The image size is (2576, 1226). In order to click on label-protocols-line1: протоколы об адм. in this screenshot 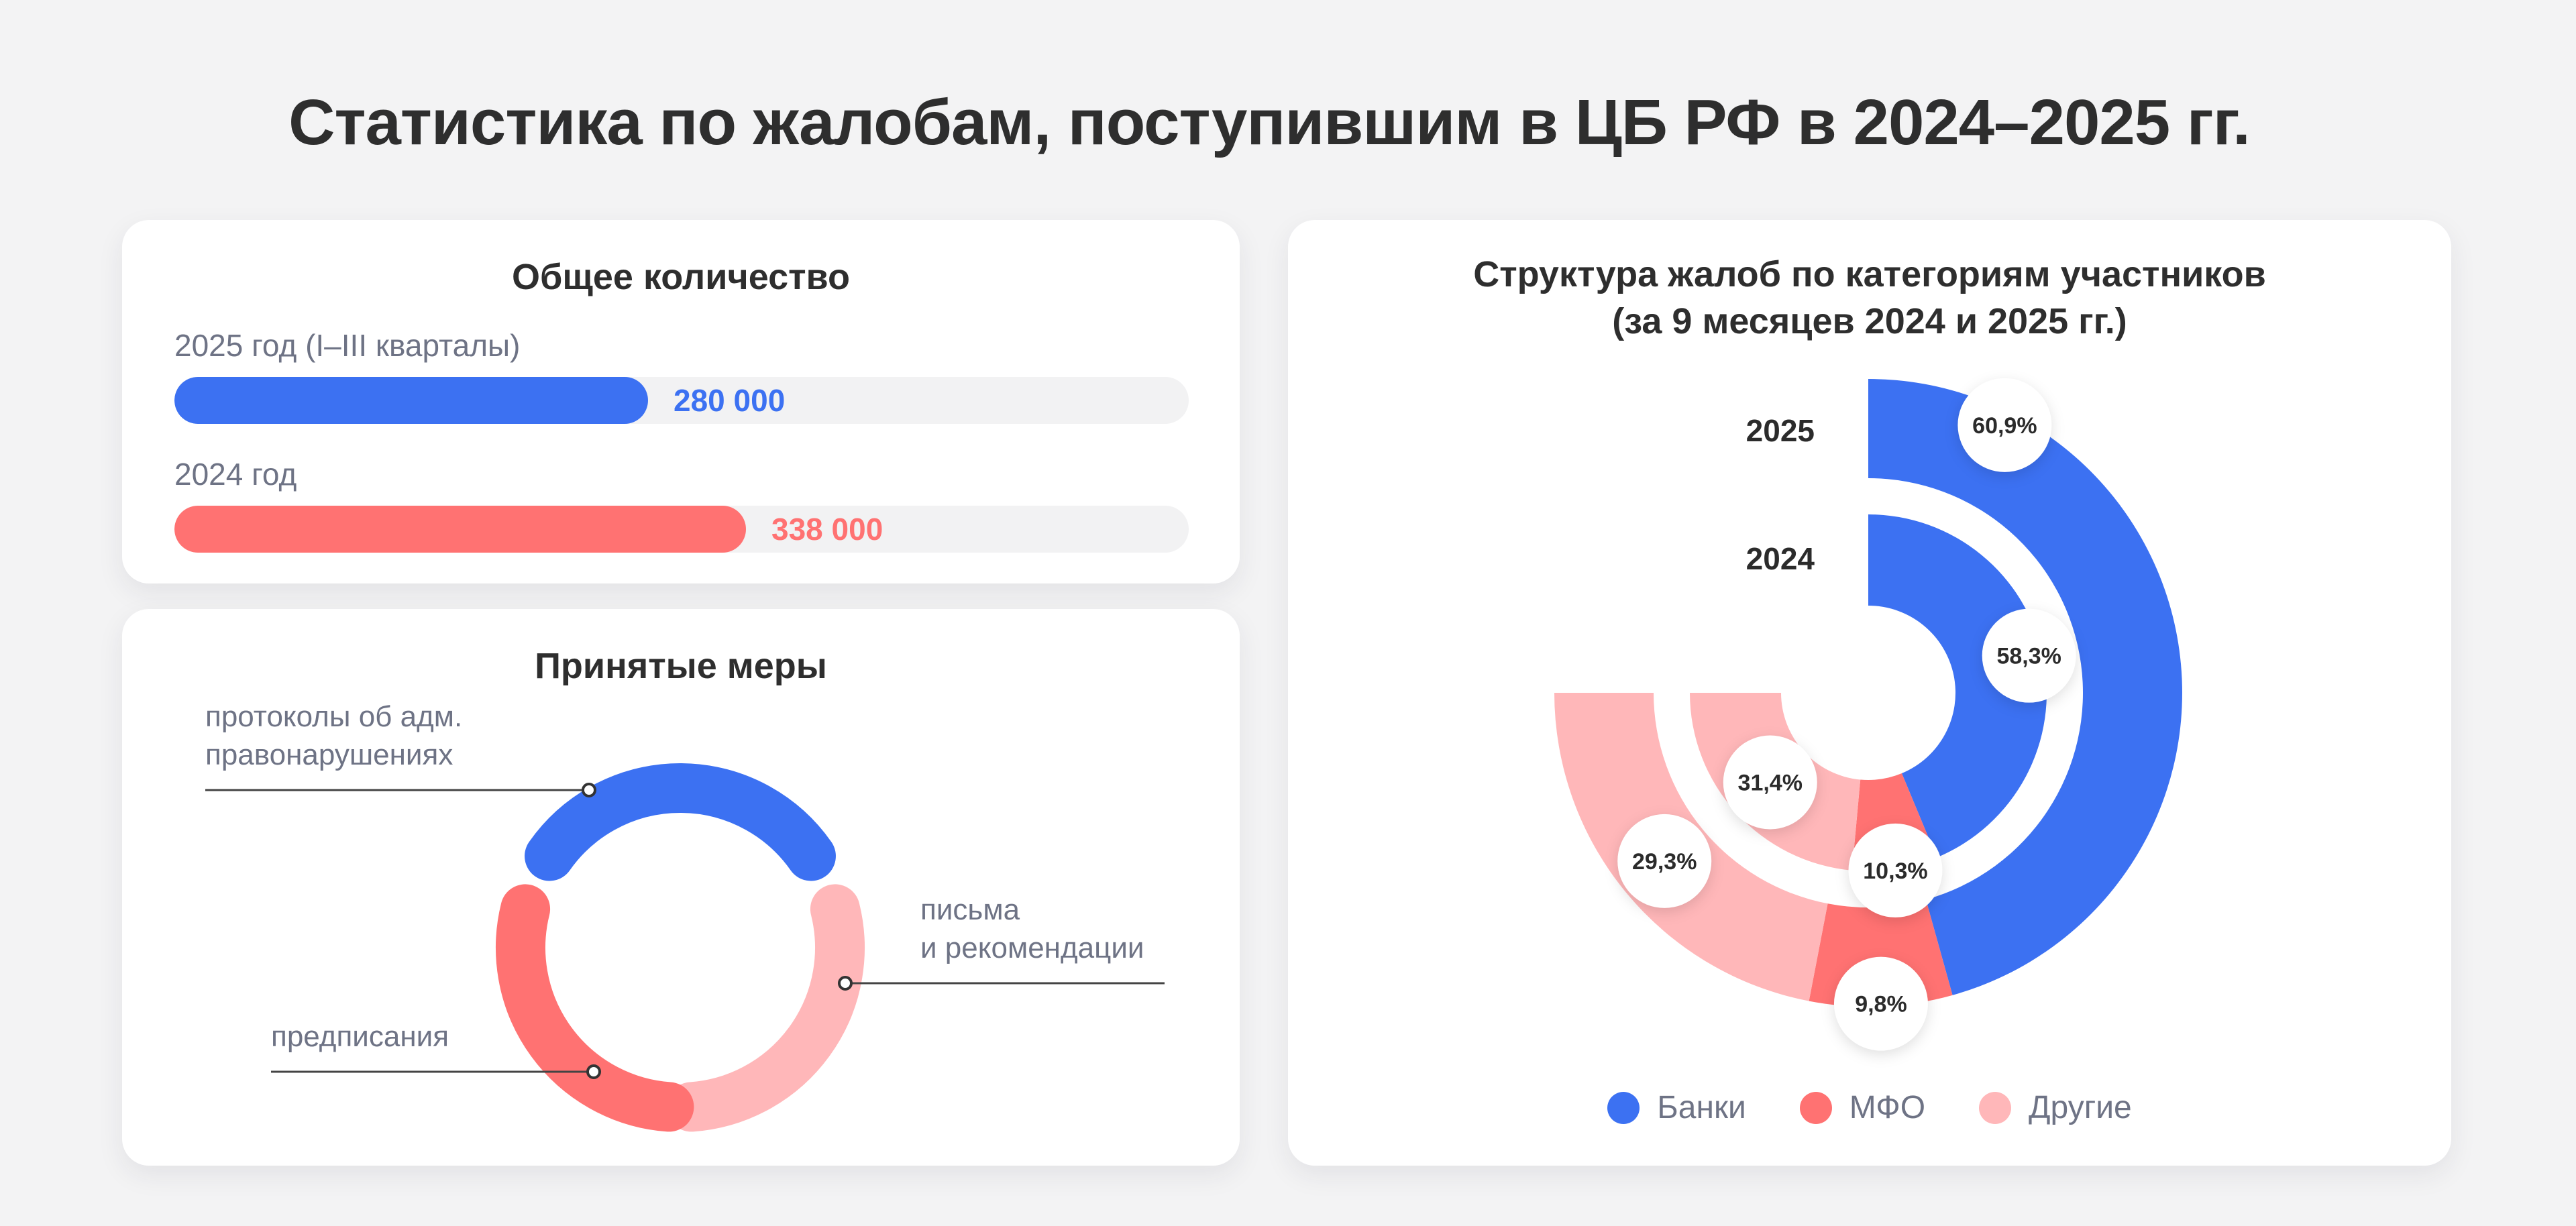, I will do `click(333, 716)`.